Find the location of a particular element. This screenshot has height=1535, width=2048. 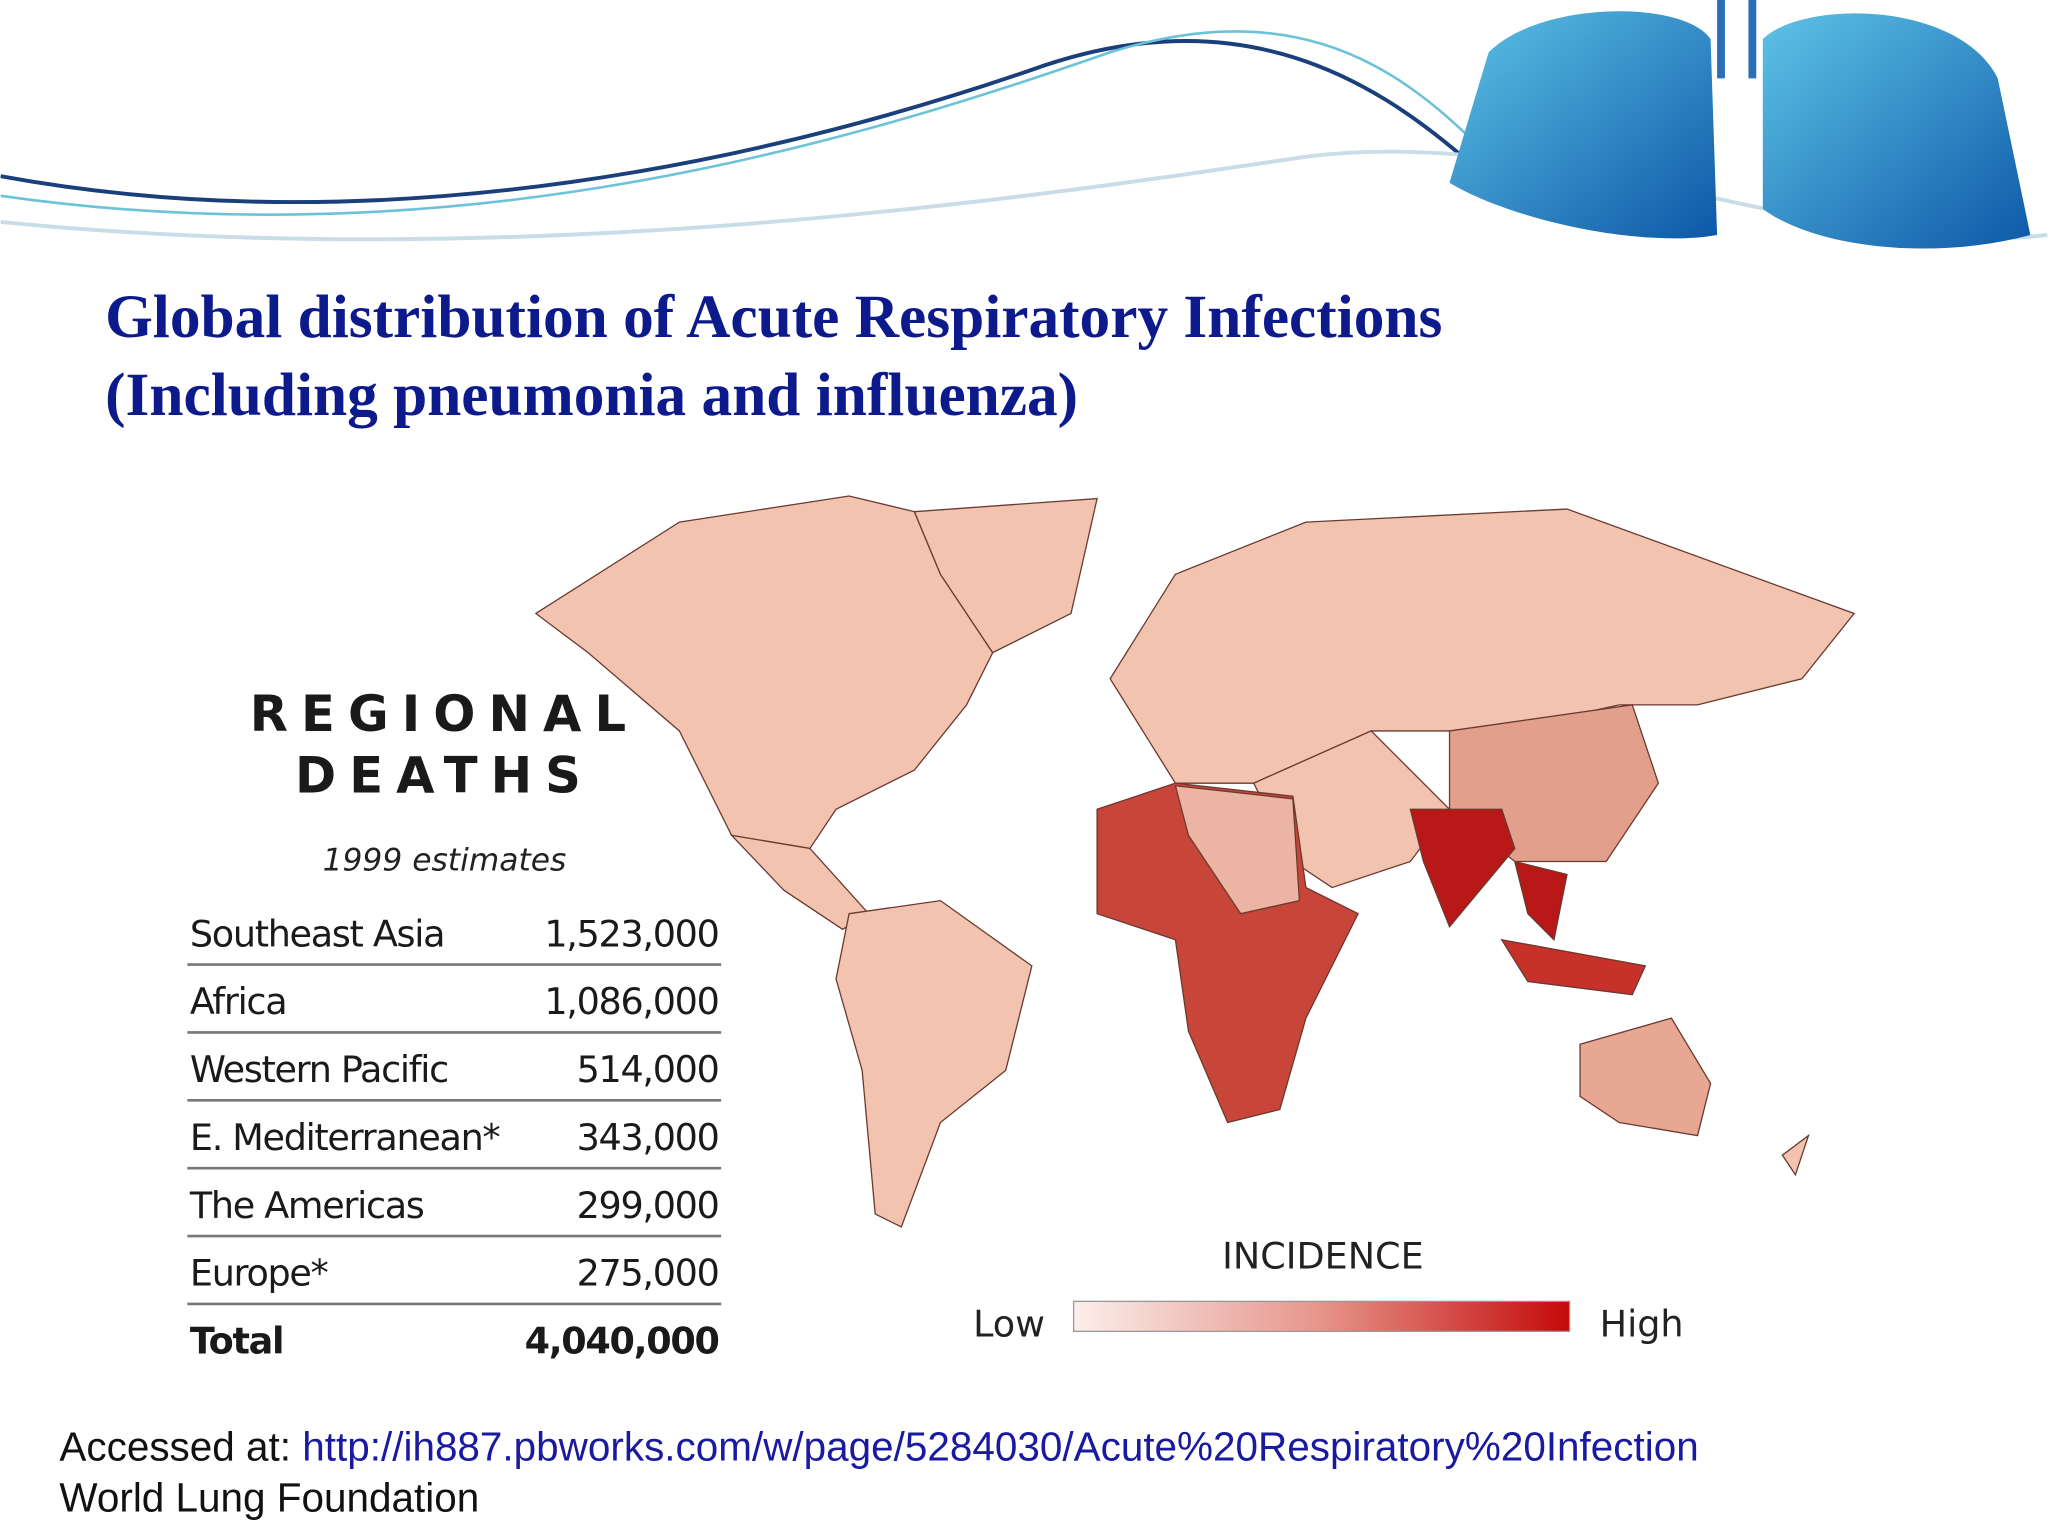

row-label: Southeast Asia is located at coordinates (317, 933).